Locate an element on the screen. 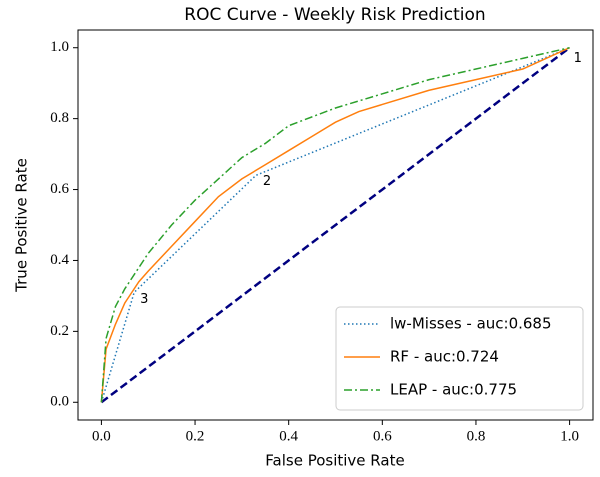 The height and width of the screenshot is (477, 600). y-tick-label: 0.2 is located at coordinates (59, 331).